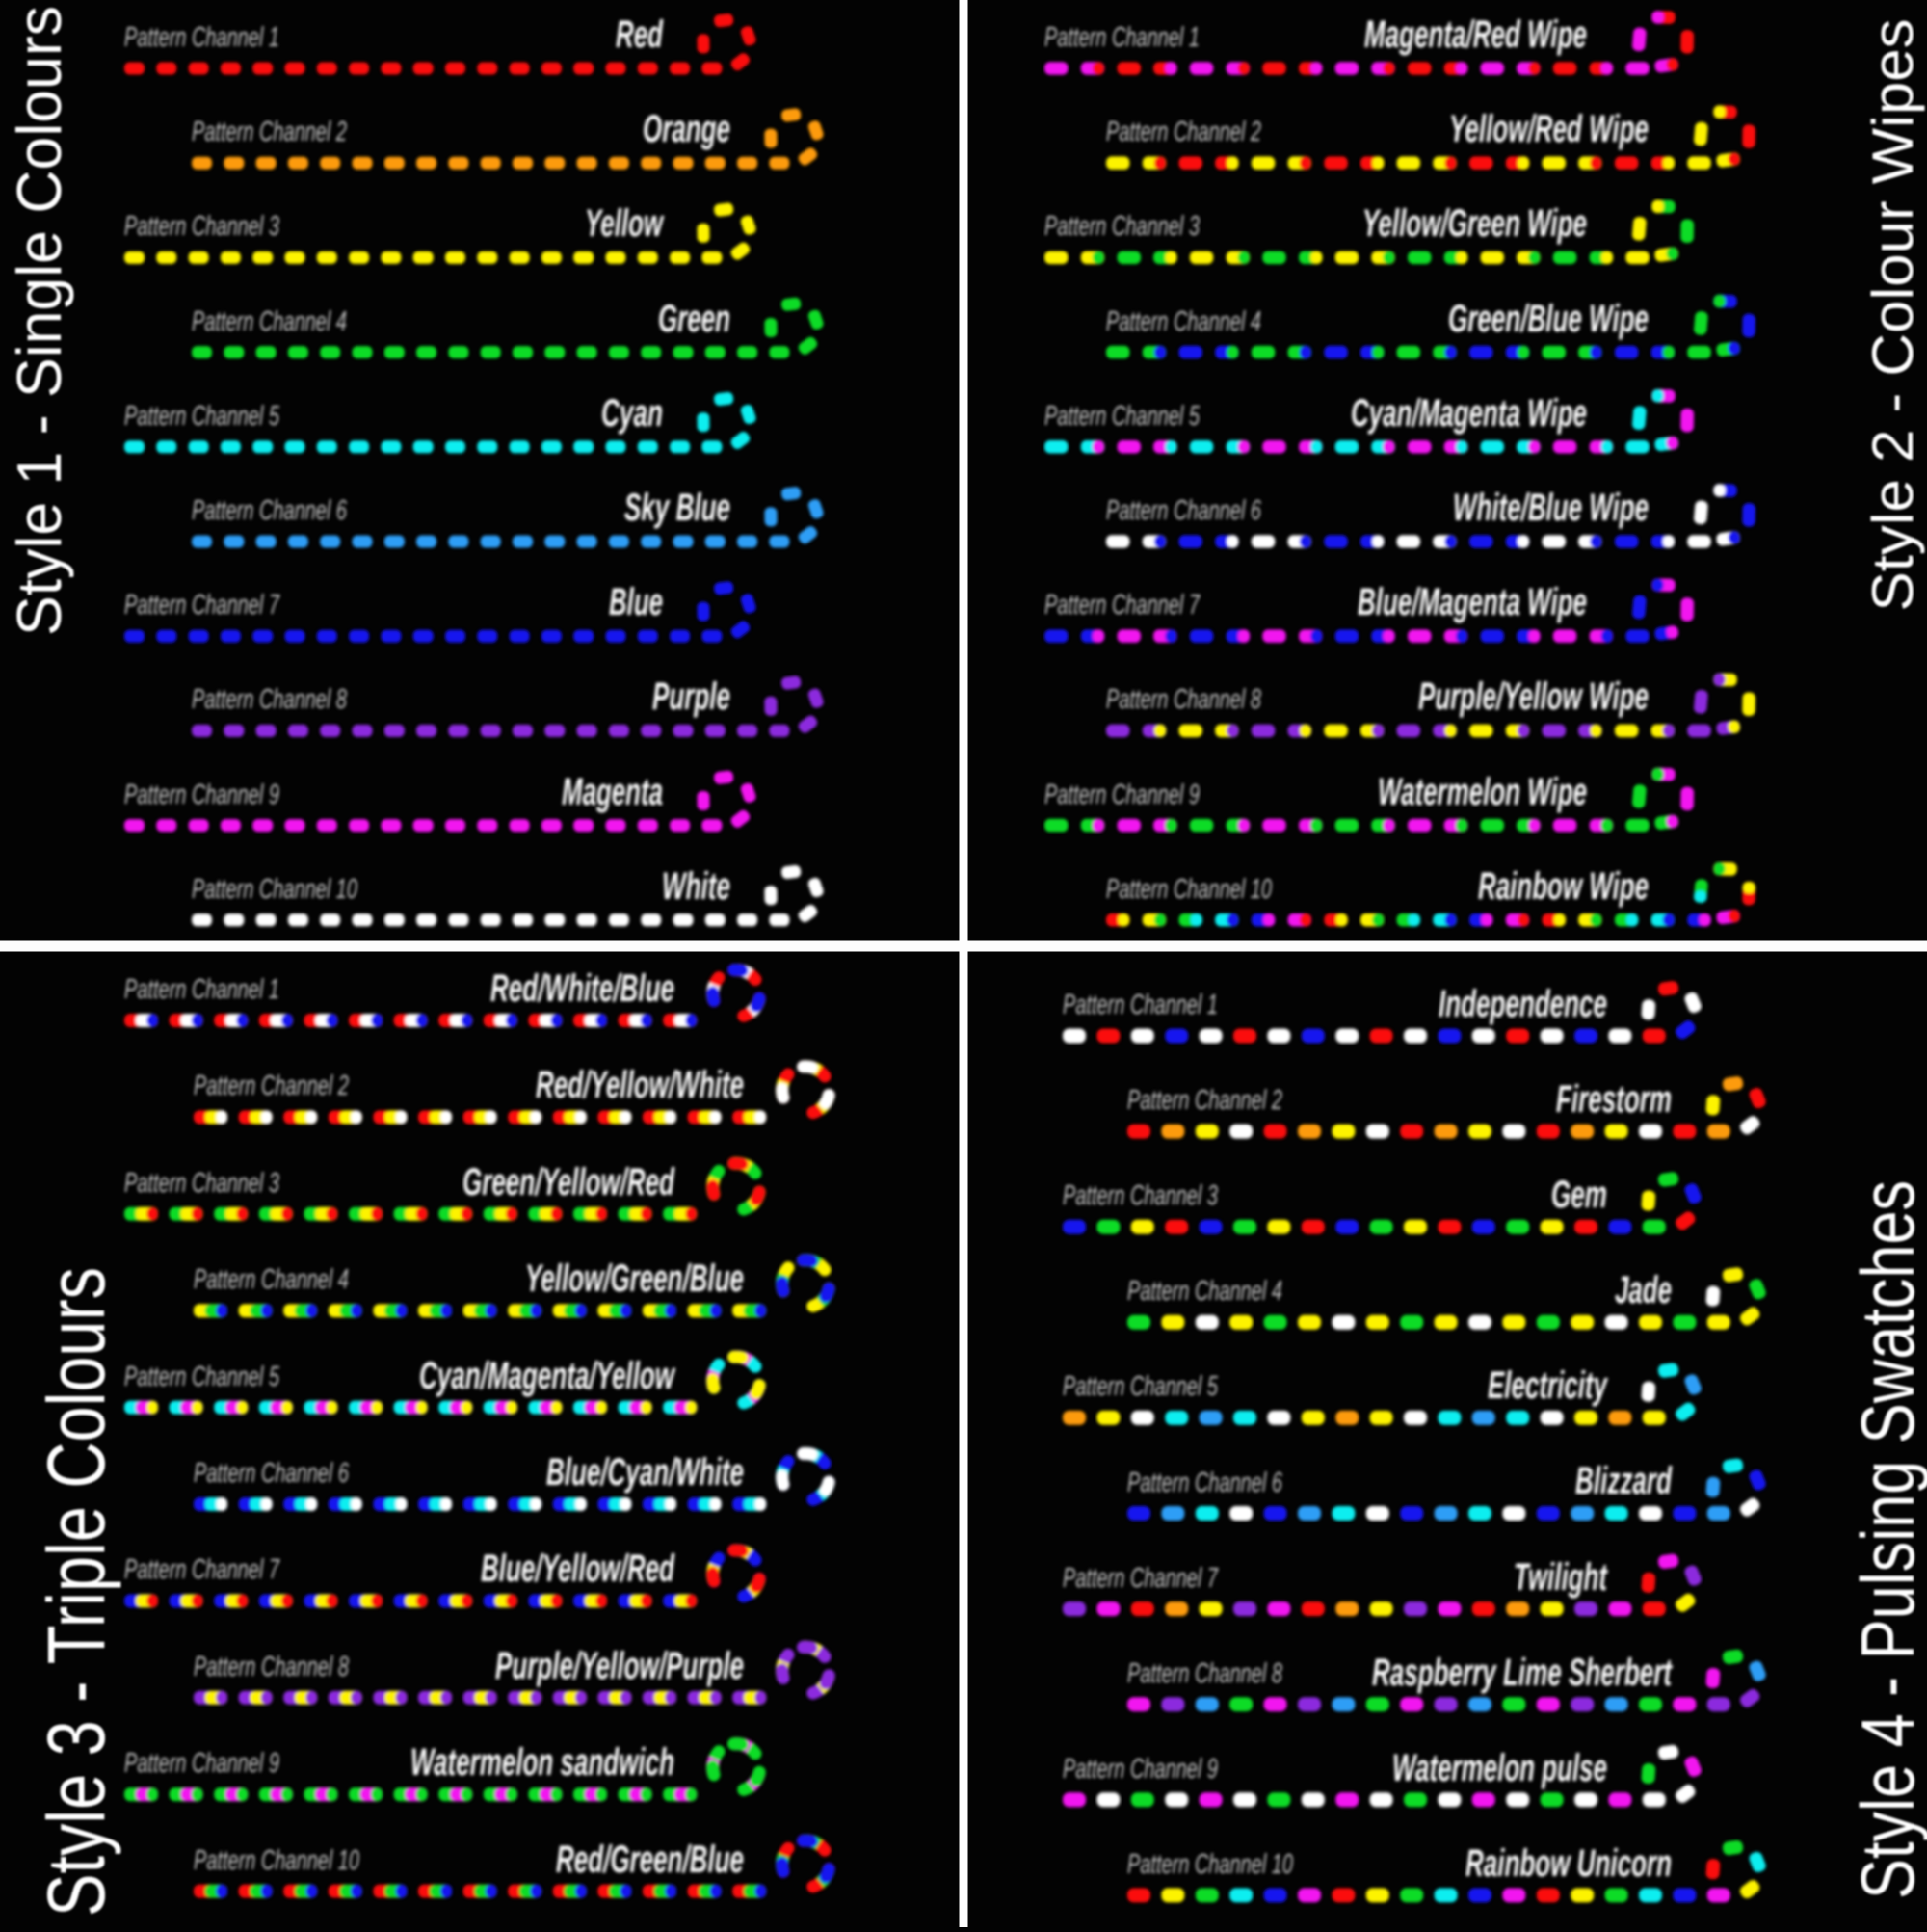 The width and height of the screenshot is (1927, 1932). What do you see at coordinates (39, 321) in the screenshot?
I see `svg-text: Style 1 - Single Colours` at bounding box center [39, 321].